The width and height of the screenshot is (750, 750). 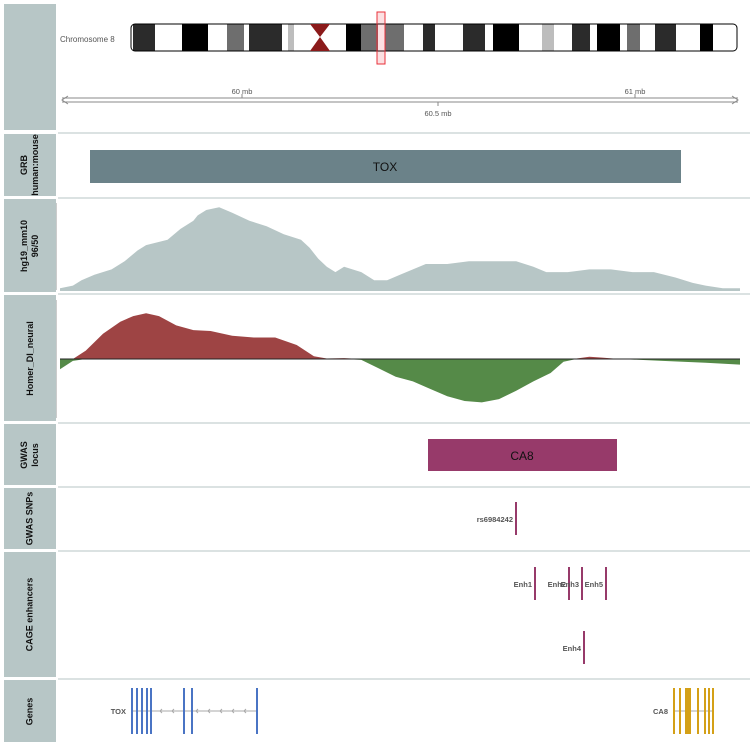 What do you see at coordinates (400, 249) in the screenshot?
I see `conservation-area` at bounding box center [400, 249].